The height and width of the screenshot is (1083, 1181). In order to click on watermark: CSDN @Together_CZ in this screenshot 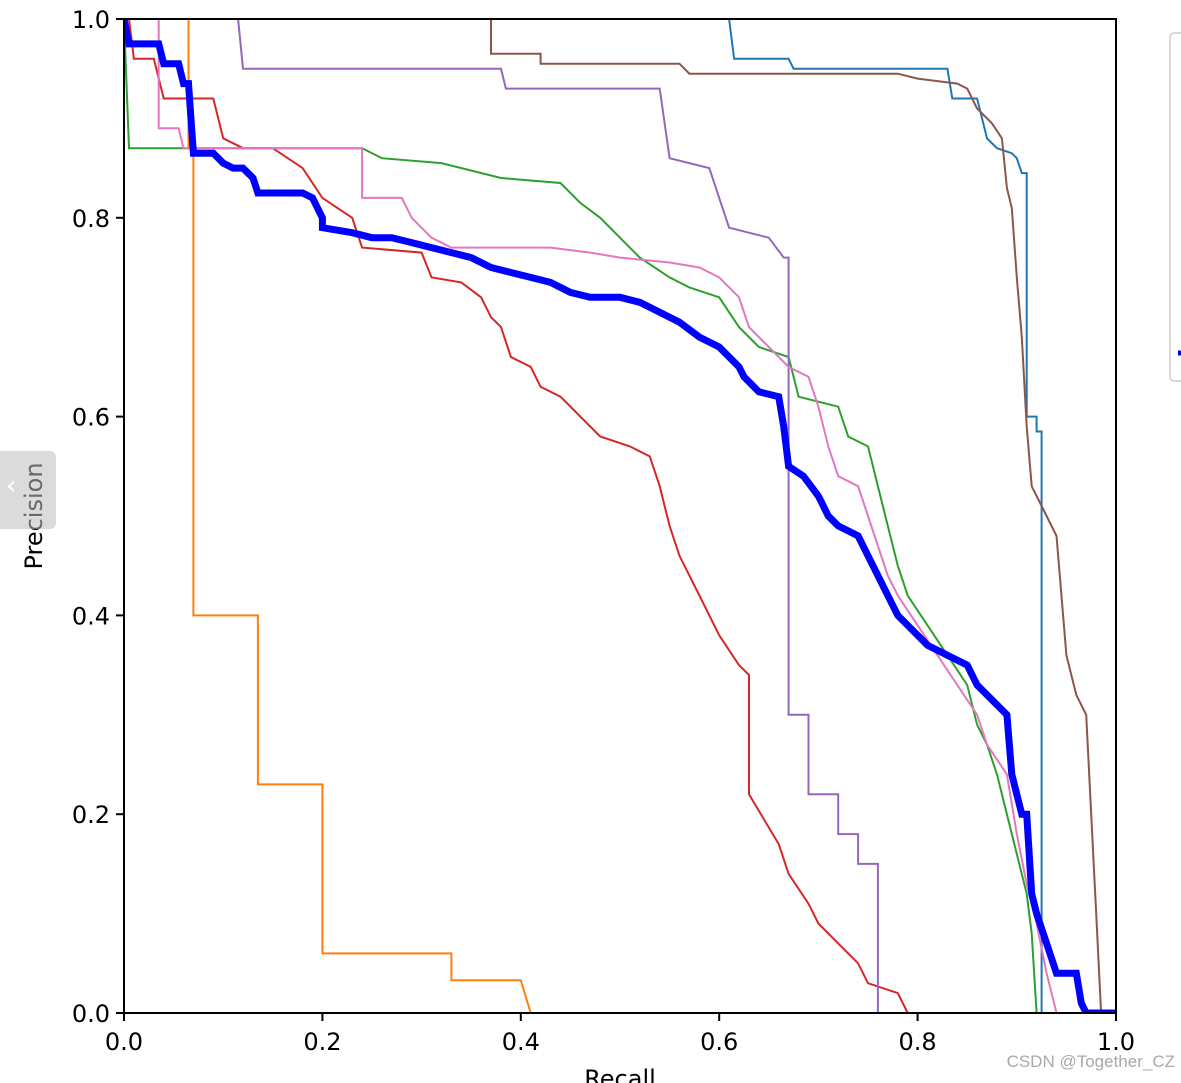, I will do `click(1090, 1061)`.